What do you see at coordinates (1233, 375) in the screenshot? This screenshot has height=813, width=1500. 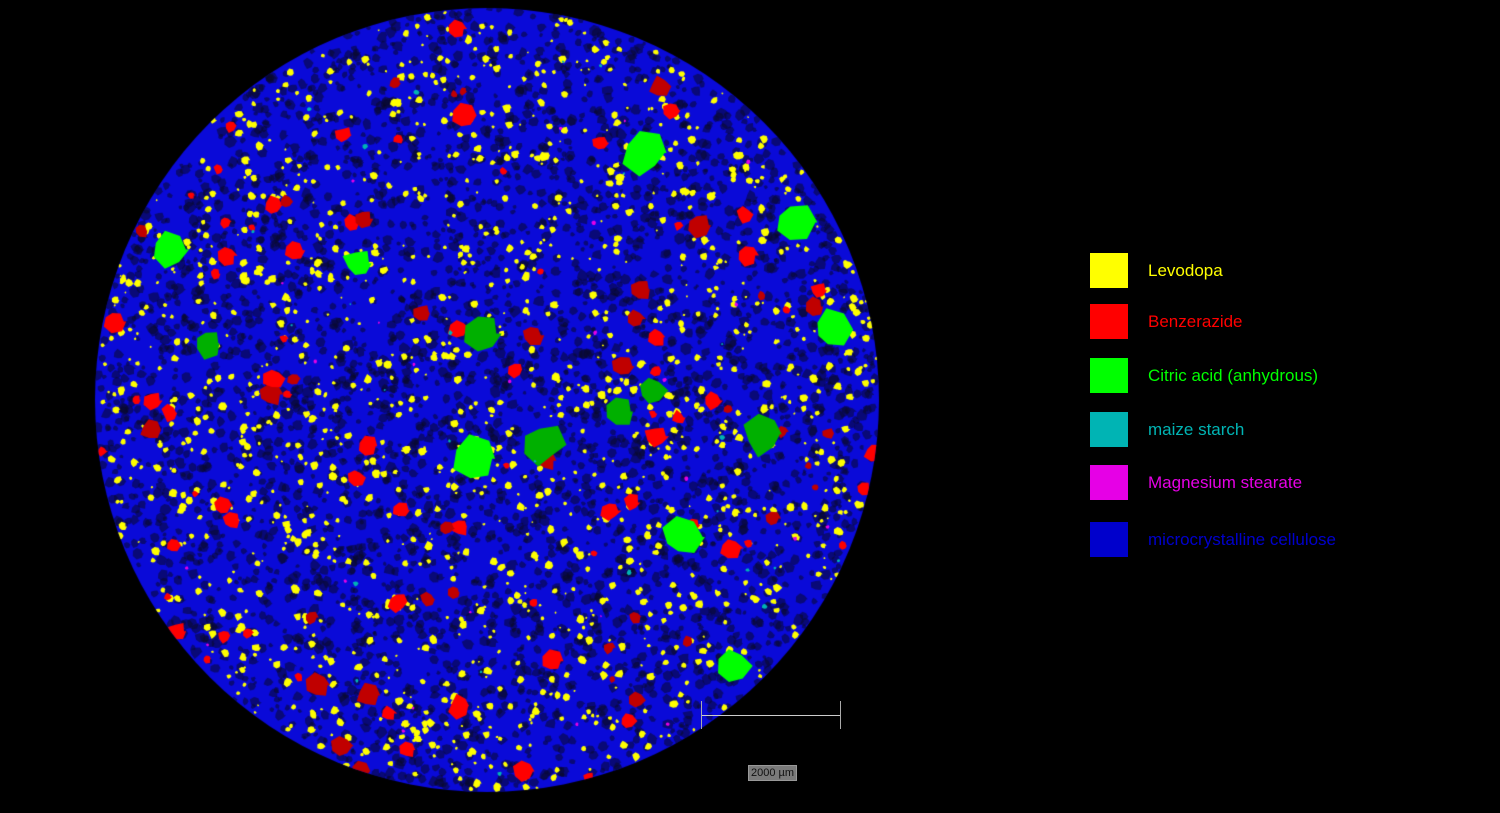 I see `legend-label: Citric acid (anhydrous)` at bounding box center [1233, 375].